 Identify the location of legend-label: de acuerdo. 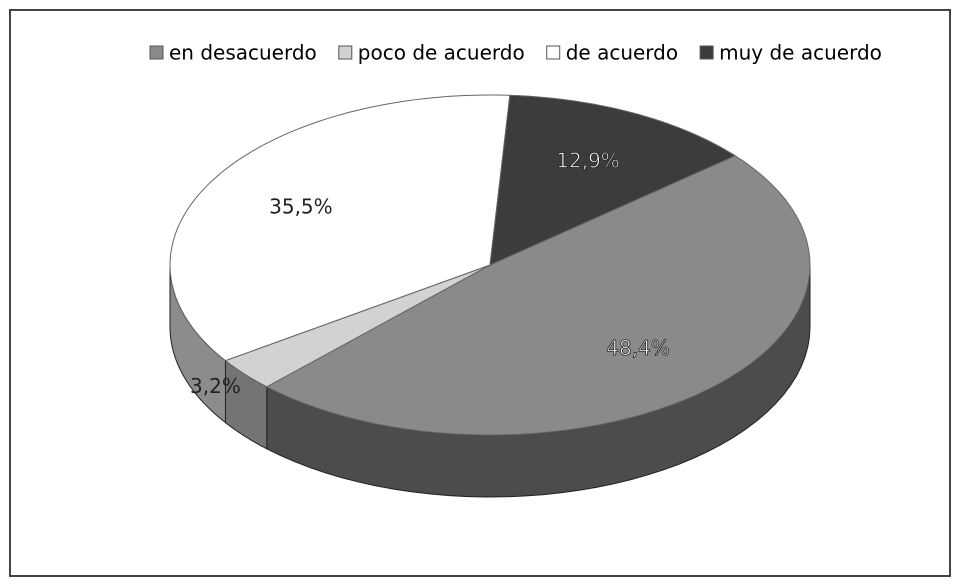
(622, 53).